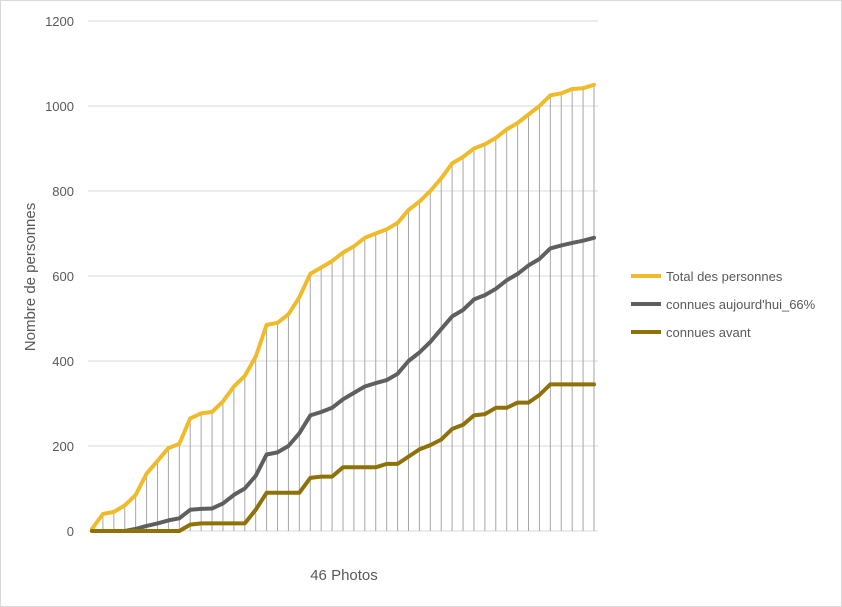 This screenshot has height=607, width=842. I want to click on legend-label-1: connues aujourd'hui_66%, so click(741, 304).